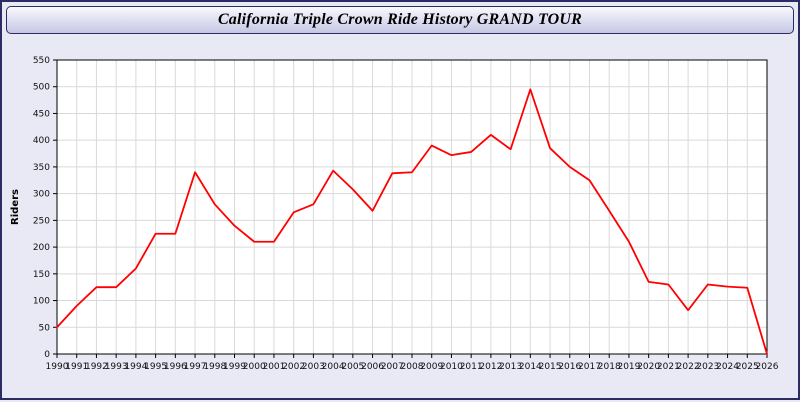  What do you see at coordinates (727, 367) in the screenshot?
I see `svg-text: 2024` at bounding box center [727, 367].